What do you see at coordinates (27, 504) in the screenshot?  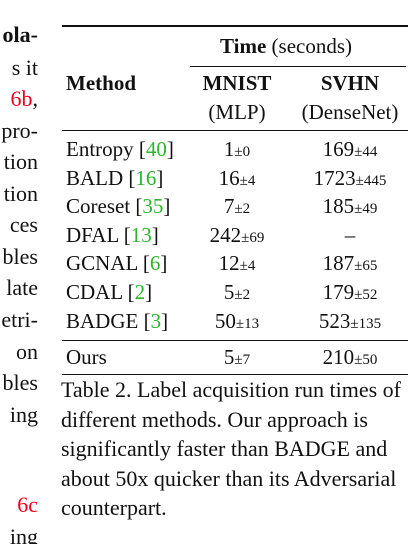 I see `left-text-line: 6c` at bounding box center [27, 504].